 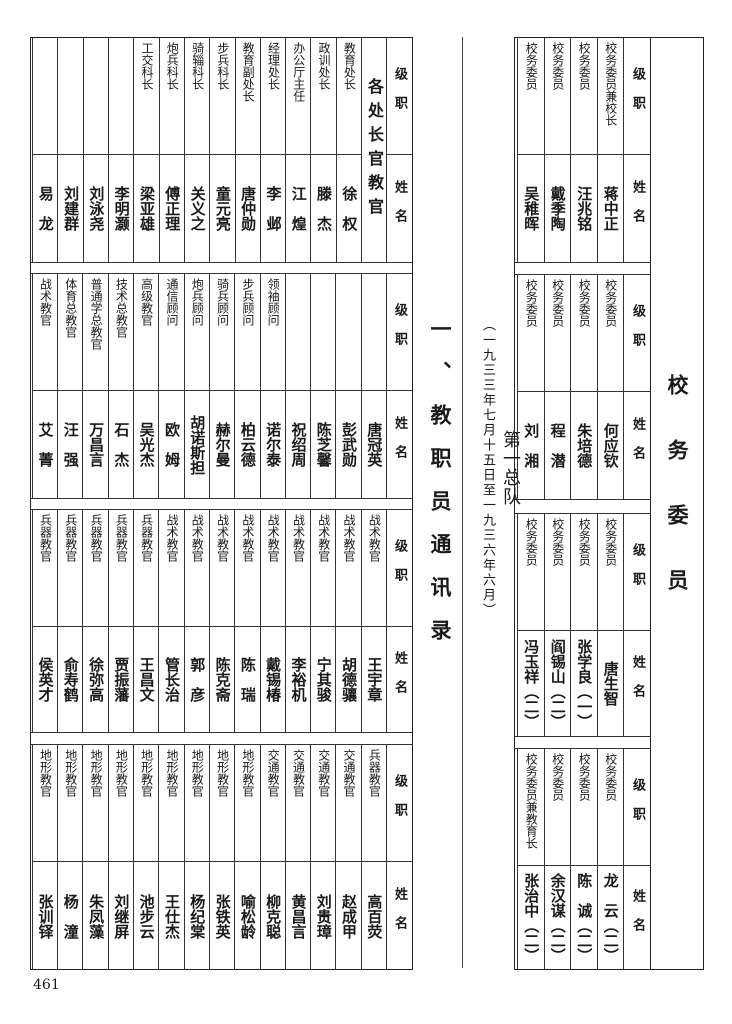 I want to click on person-name: 李裕机, so click(x=298, y=679).